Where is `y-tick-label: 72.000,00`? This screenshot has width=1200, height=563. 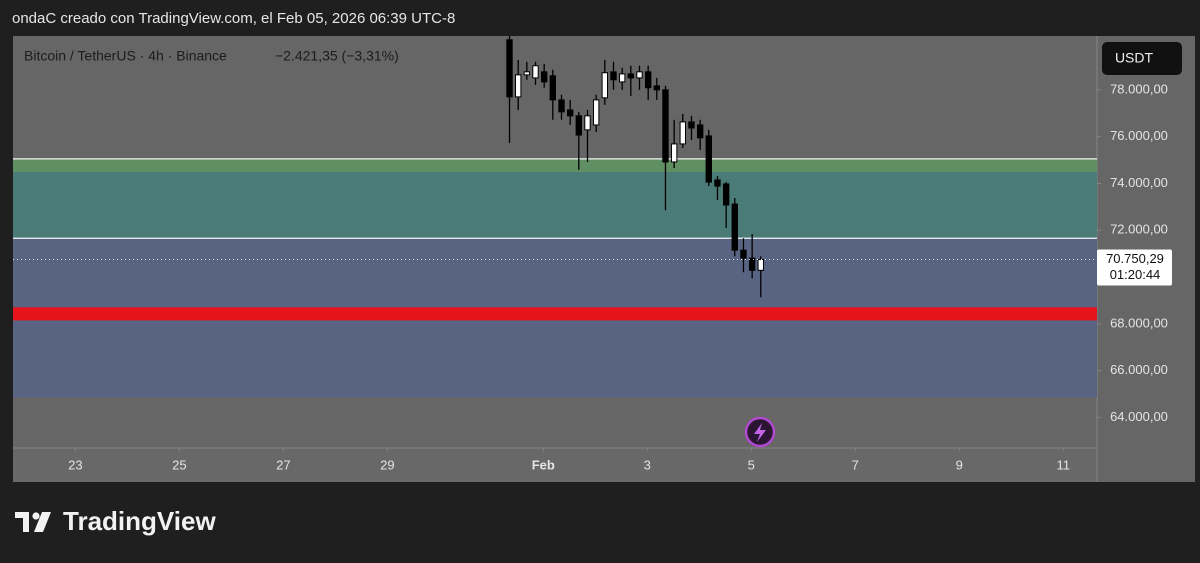
y-tick-label: 72.000,00 is located at coordinates (1139, 229).